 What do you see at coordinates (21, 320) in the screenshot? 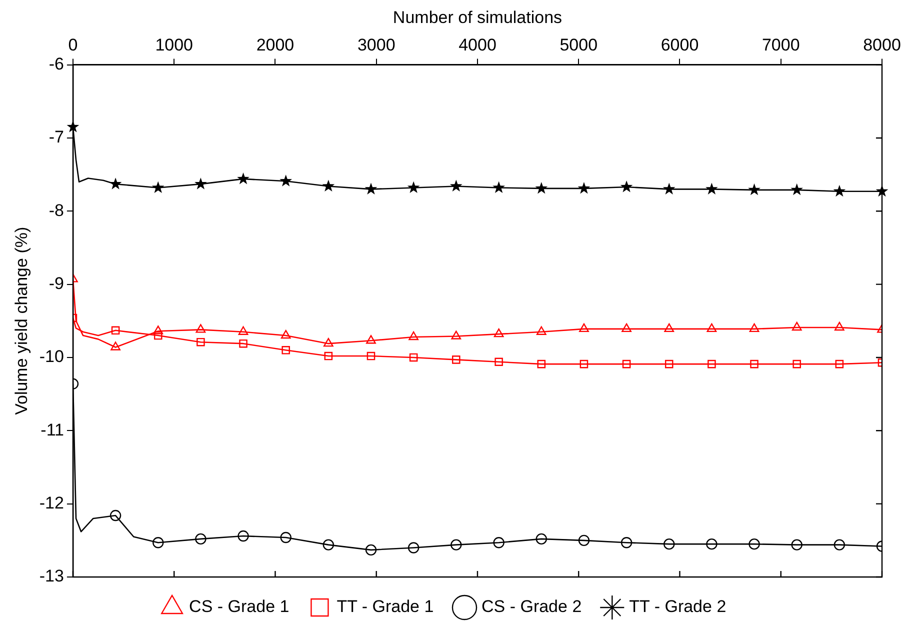
I see `y-axis-title: Volume yield change (%)` at bounding box center [21, 320].